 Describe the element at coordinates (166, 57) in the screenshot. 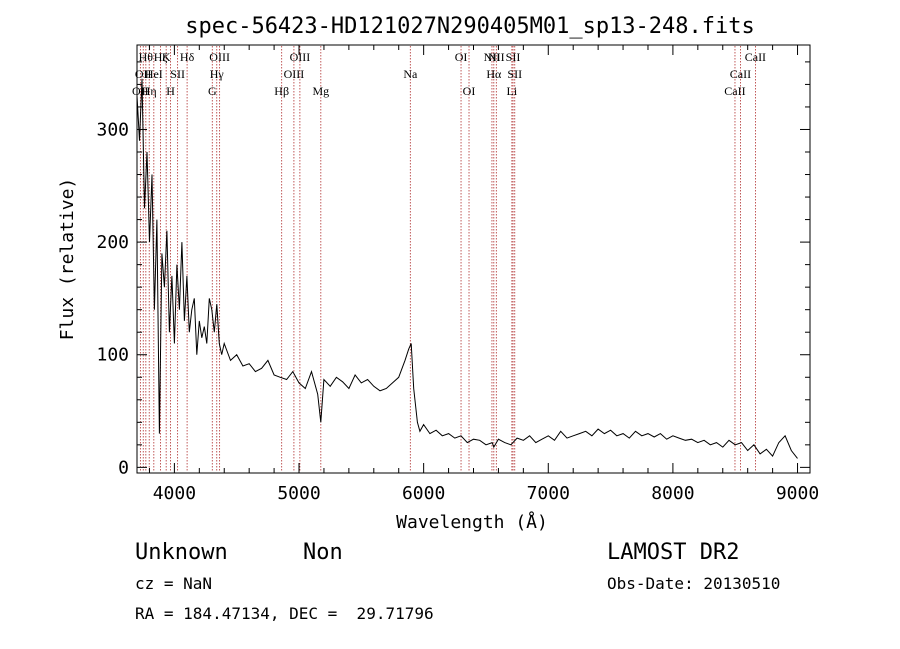

I see `line-marker-label: K` at that location.